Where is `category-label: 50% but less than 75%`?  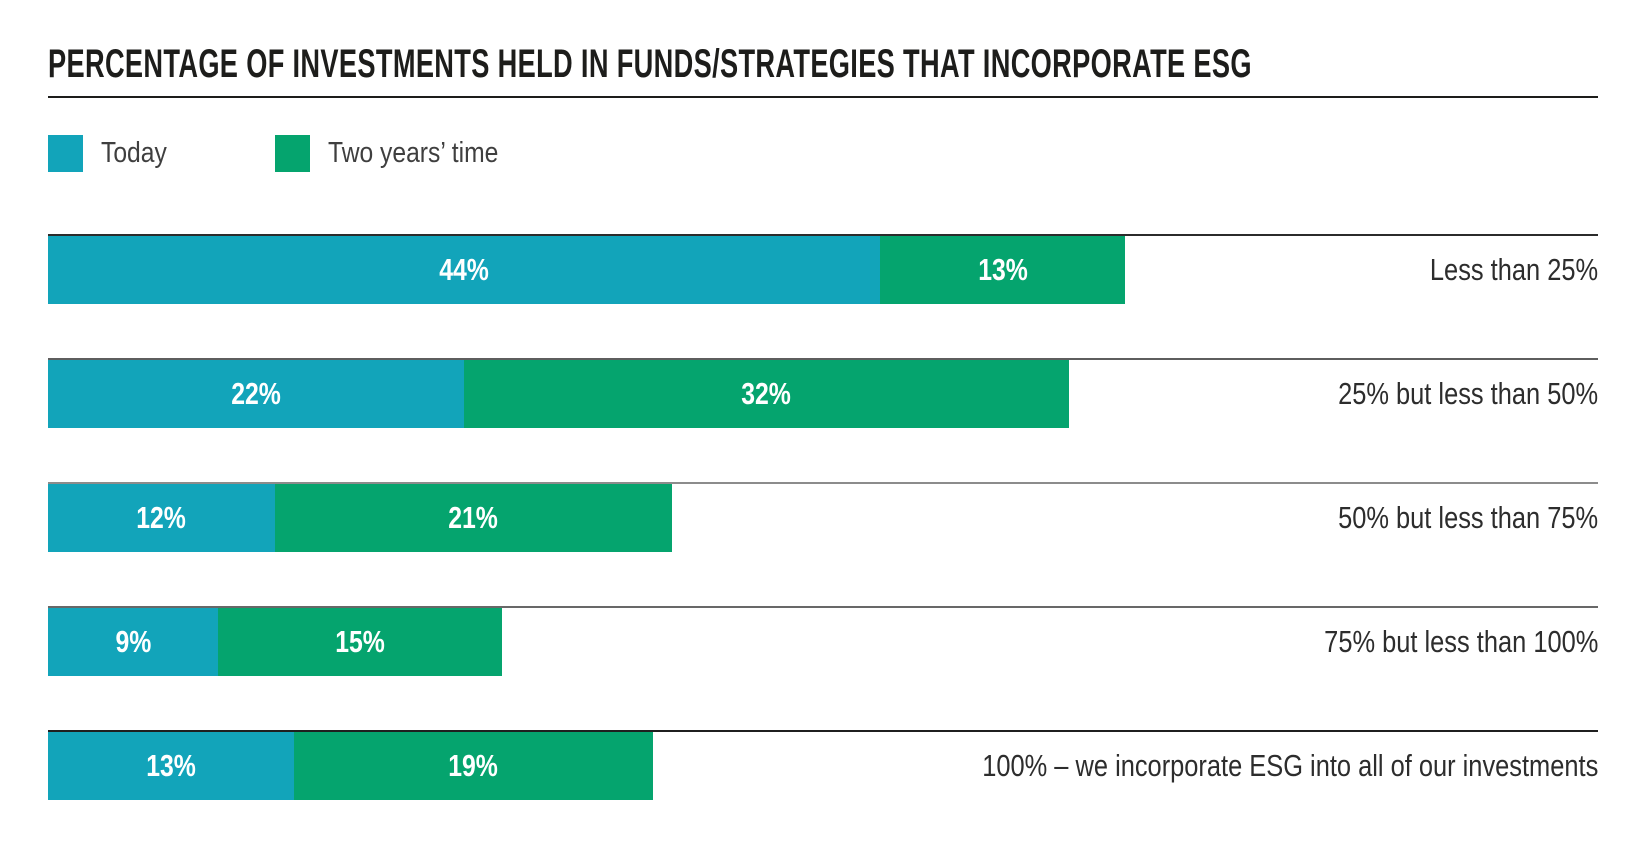 category-label: 50% but less than 75% is located at coordinates (1439, 518).